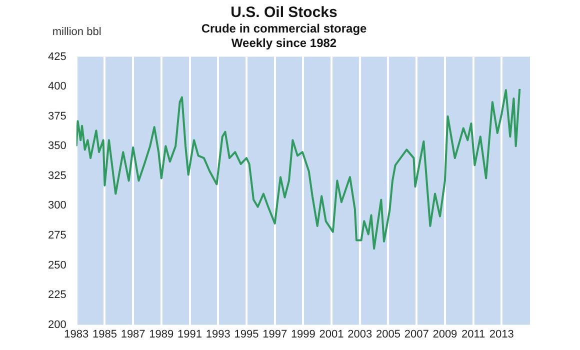 The height and width of the screenshot is (350, 580). What do you see at coordinates (76, 334) in the screenshot?
I see `x-tick-label: 1983` at bounding box center [76, 334].